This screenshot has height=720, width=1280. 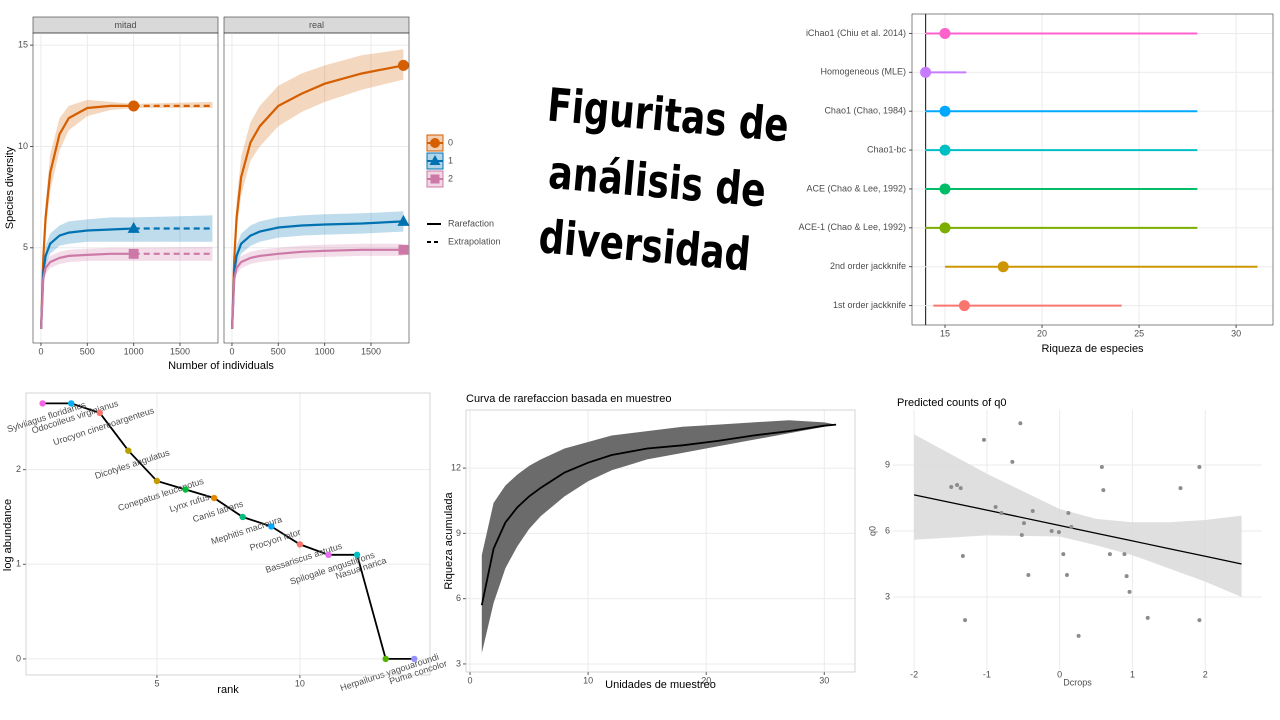 What do you see at coordinates (856, 33) in the screenshot?
I see `y-tick-label: iChao1 (Chiu et al. 2014)` at bounding box center [856, 33].